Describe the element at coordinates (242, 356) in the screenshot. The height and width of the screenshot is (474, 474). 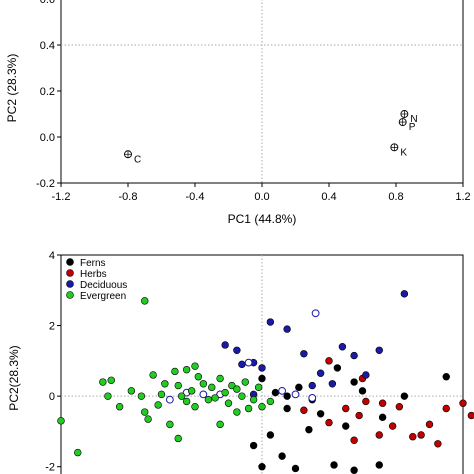
I see `series-deciduous-hollow` at that location.